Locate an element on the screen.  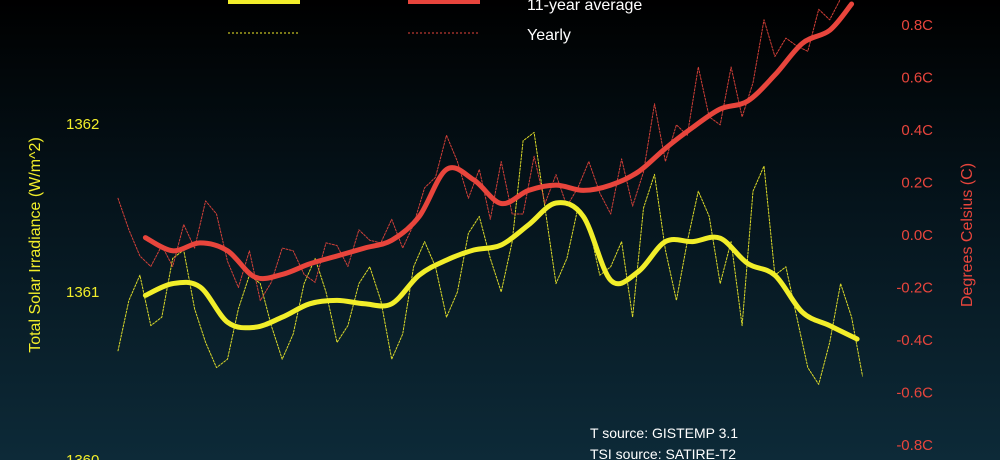
temperature-source: T source: GISTEMP 3.1 is located at coordinates (664, 433).